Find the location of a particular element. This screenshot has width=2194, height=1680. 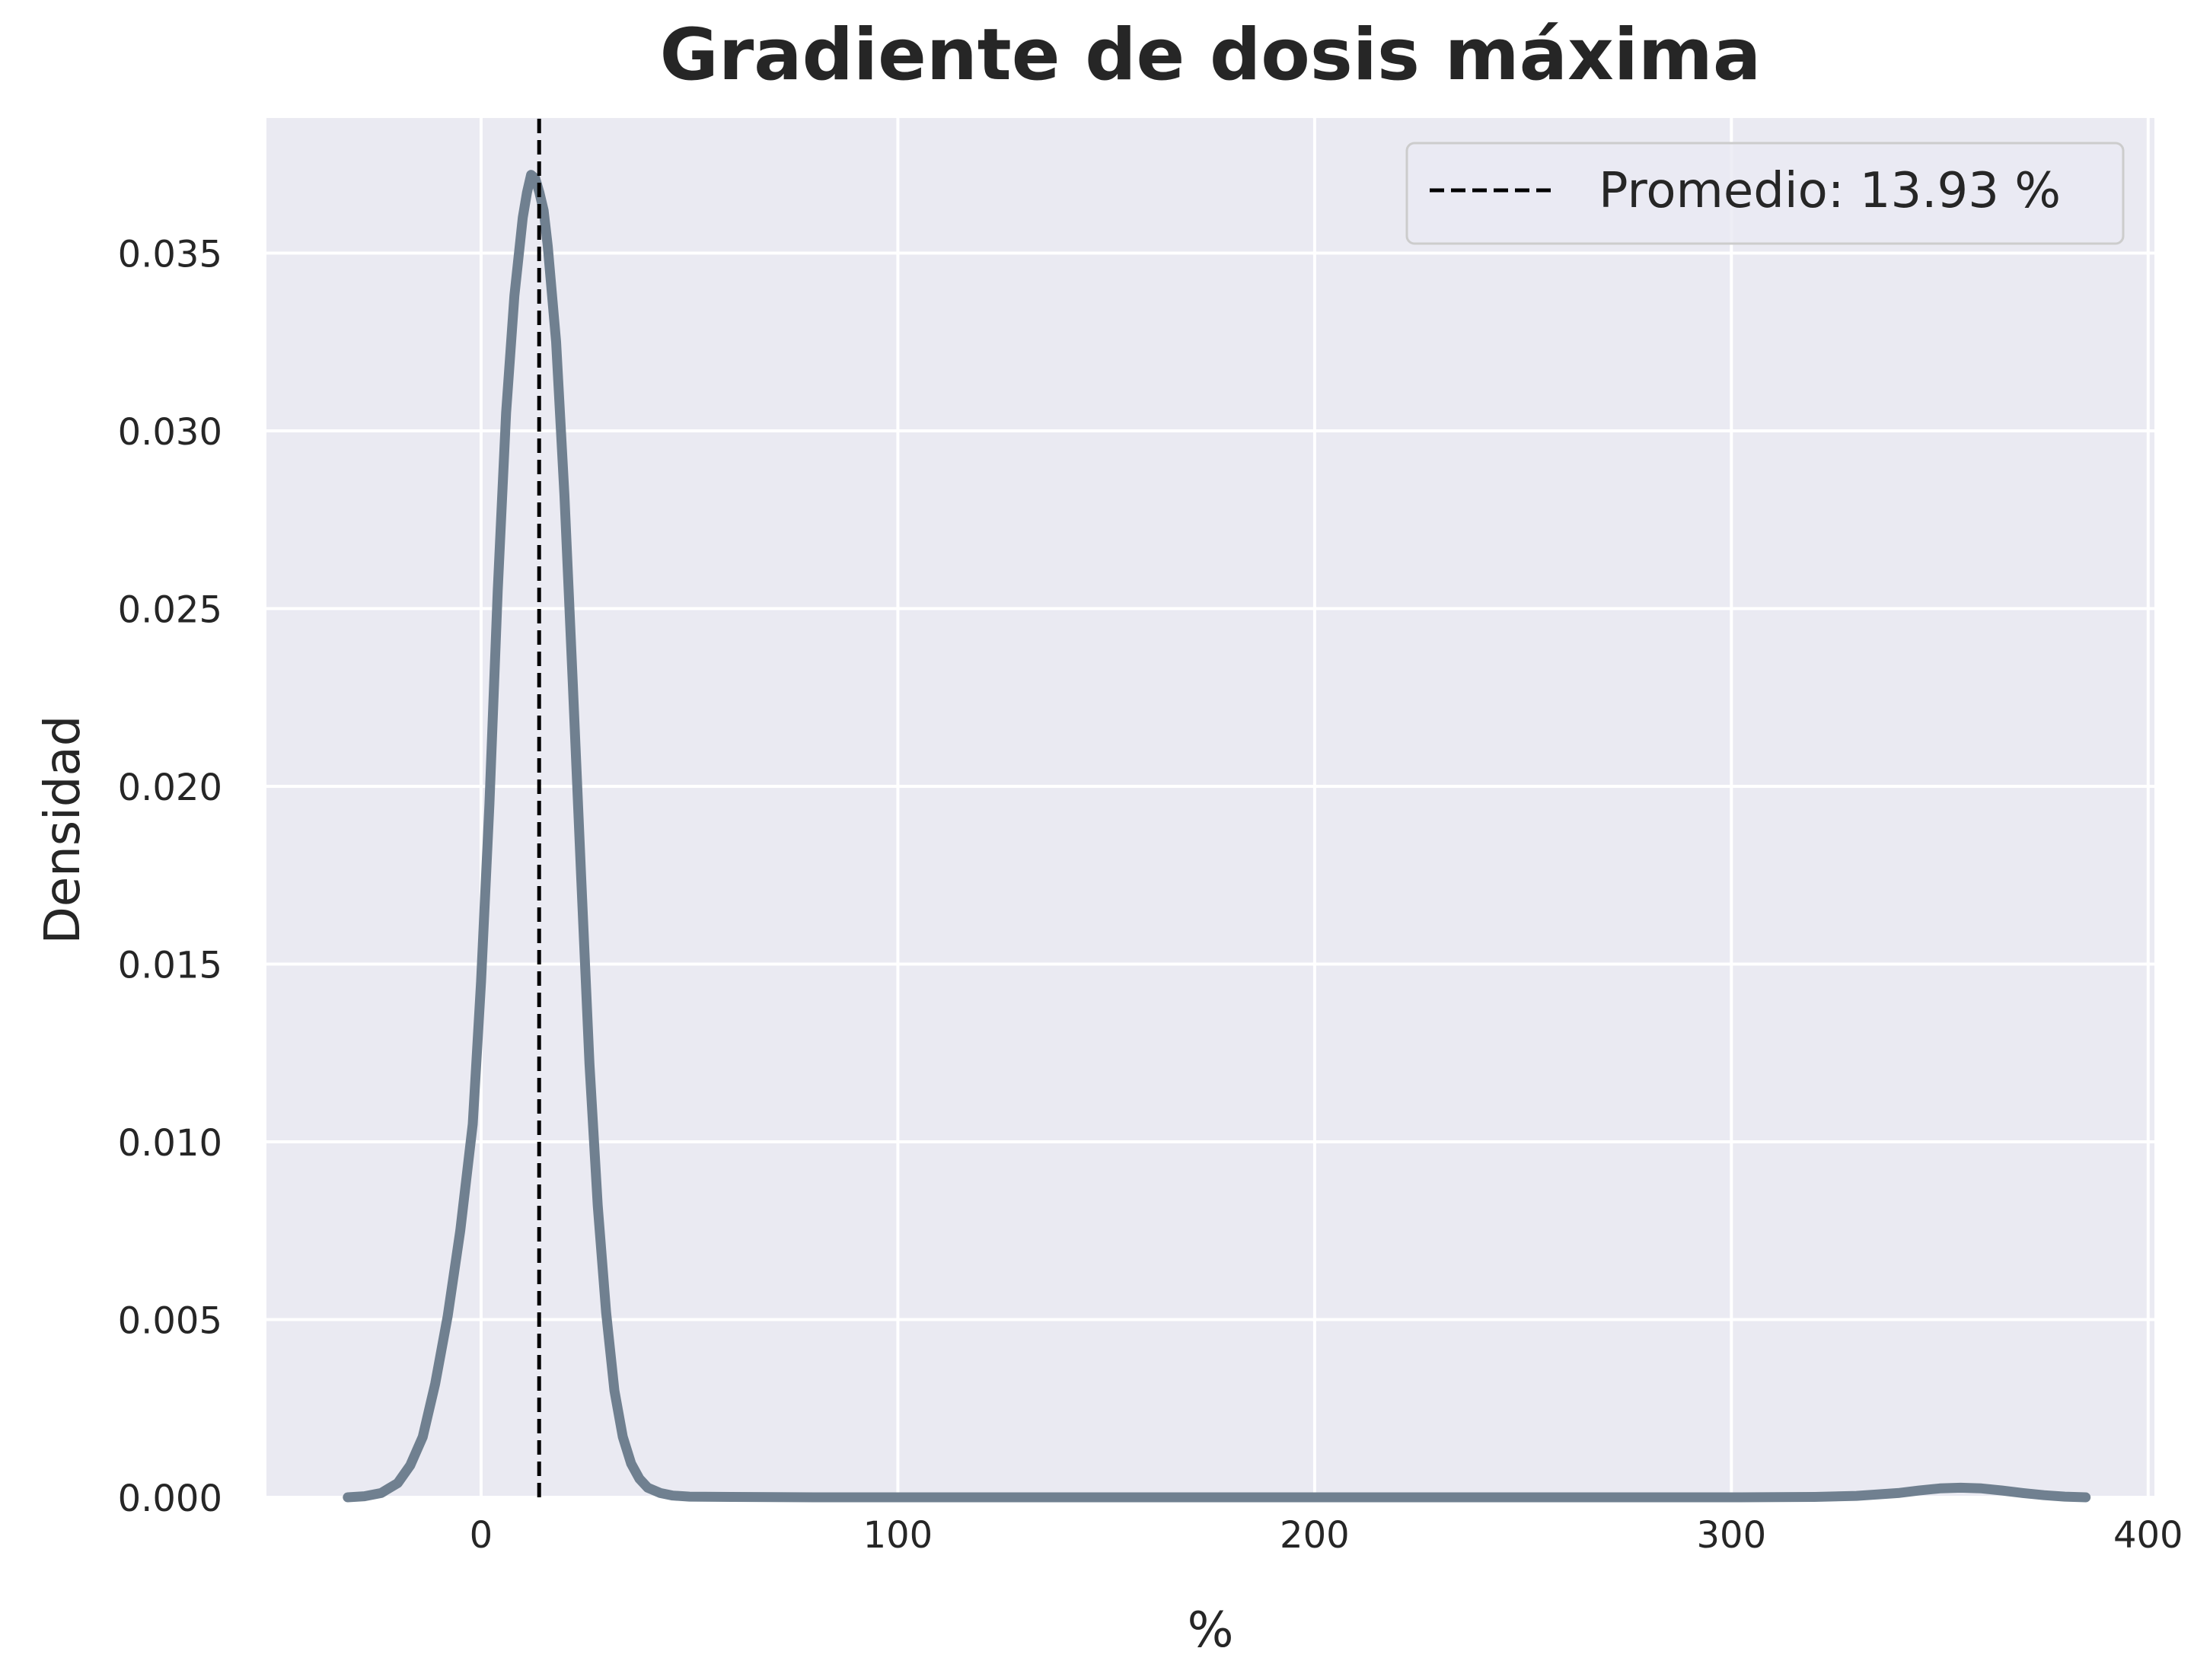

x-axis-ticks: 0 100 200 300 400 is located at coordinates (1327, 1535).